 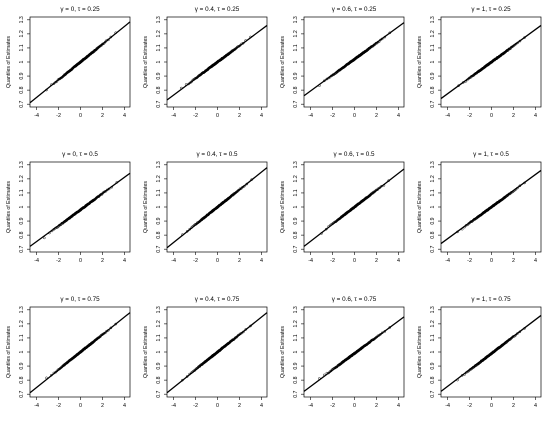 What do you see at coordinates (354, 9) in the screenshot?
I see `panel-title: γ = 0.6, τ = 0.25` at bounding box center [354, 9].